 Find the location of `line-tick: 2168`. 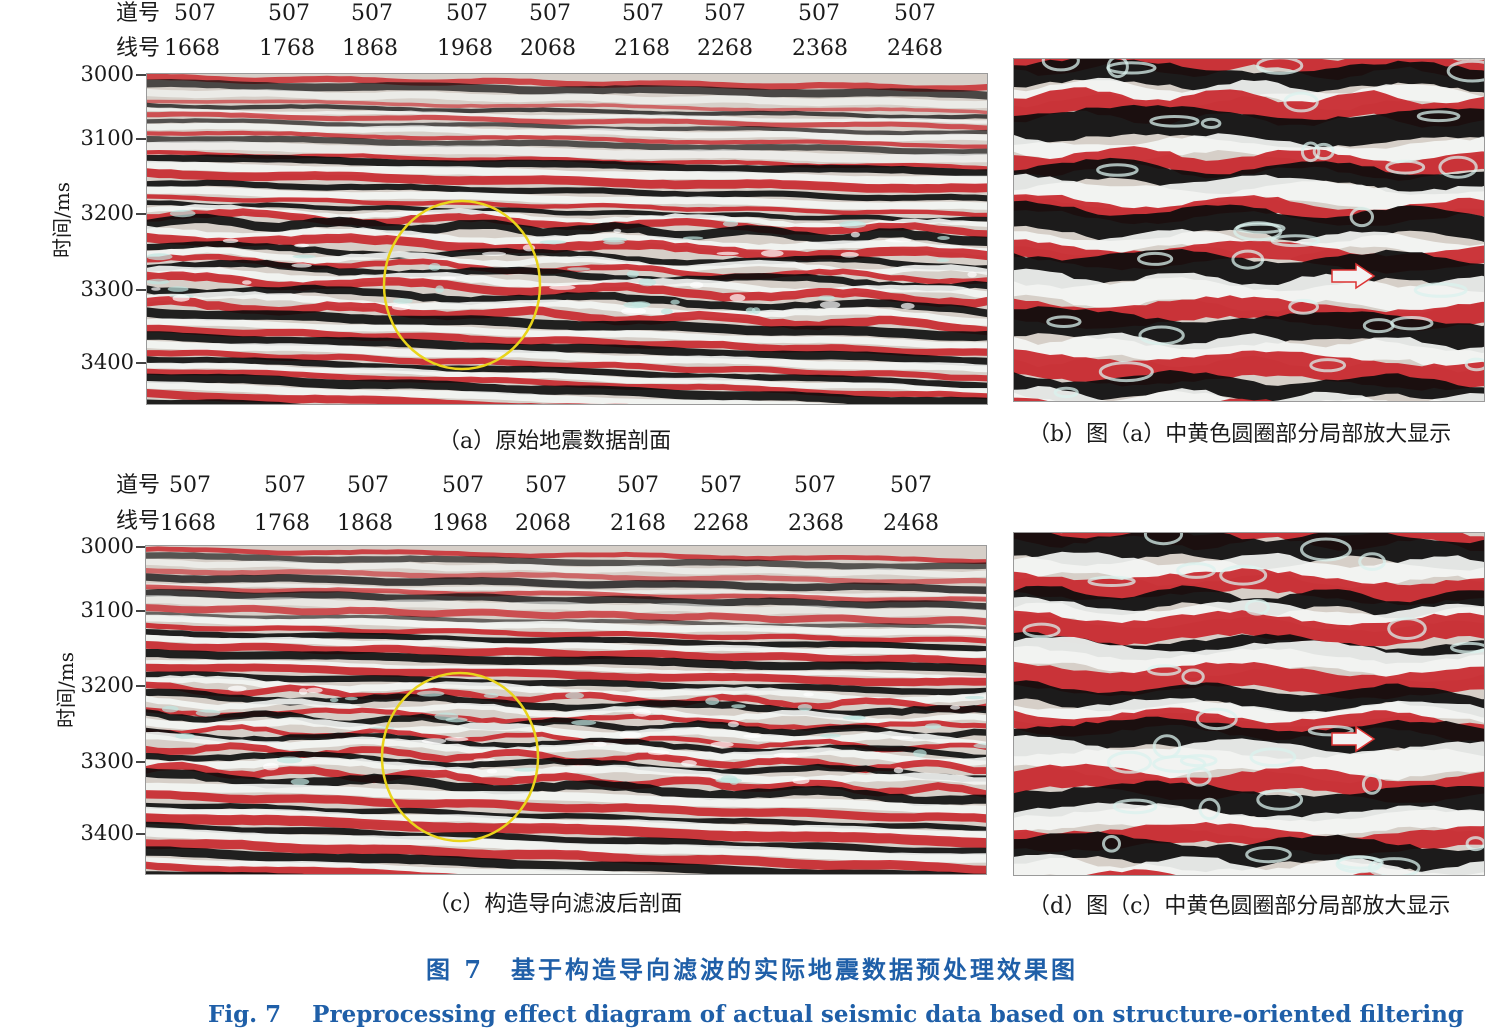

line-tick: 2168 is located at coordinates (642, 48).